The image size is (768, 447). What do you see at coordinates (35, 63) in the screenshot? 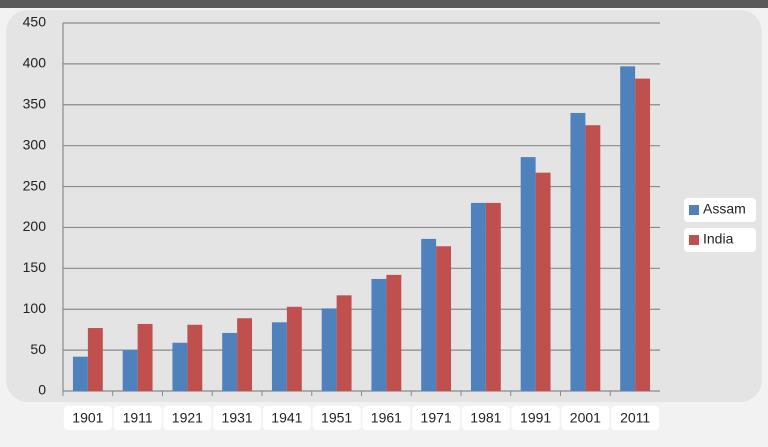
I see `y-tick-label: 400` at bounding box center [35, 63].